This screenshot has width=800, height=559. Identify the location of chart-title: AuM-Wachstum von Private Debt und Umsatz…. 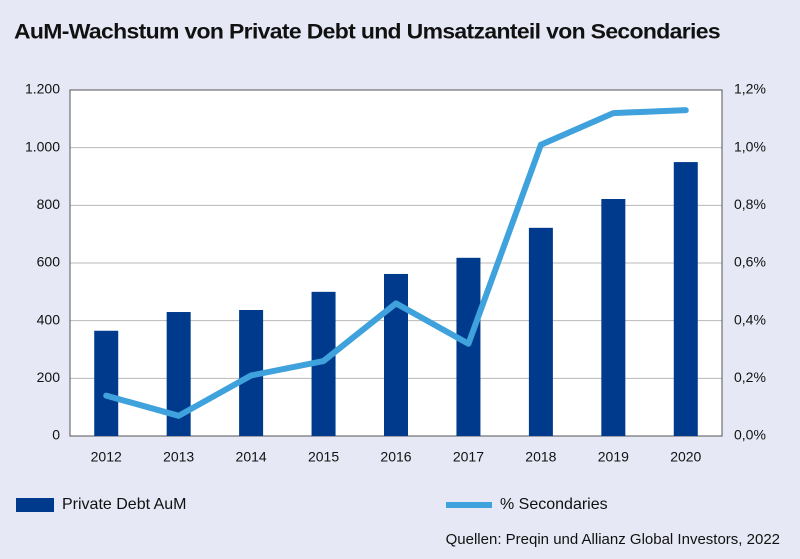
(367, 32).